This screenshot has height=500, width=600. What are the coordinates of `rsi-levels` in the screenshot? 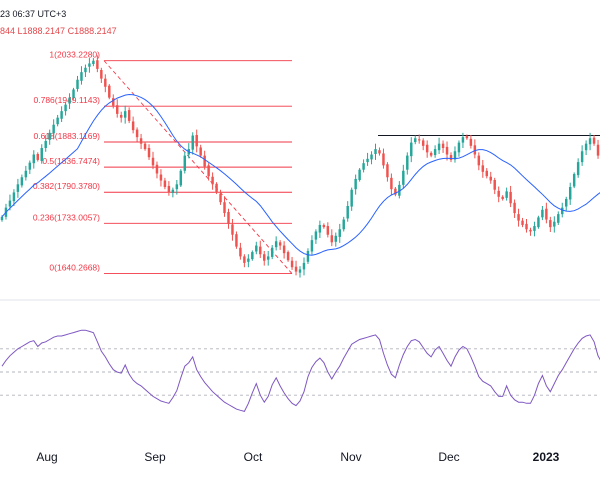 It's located at (300, 372).